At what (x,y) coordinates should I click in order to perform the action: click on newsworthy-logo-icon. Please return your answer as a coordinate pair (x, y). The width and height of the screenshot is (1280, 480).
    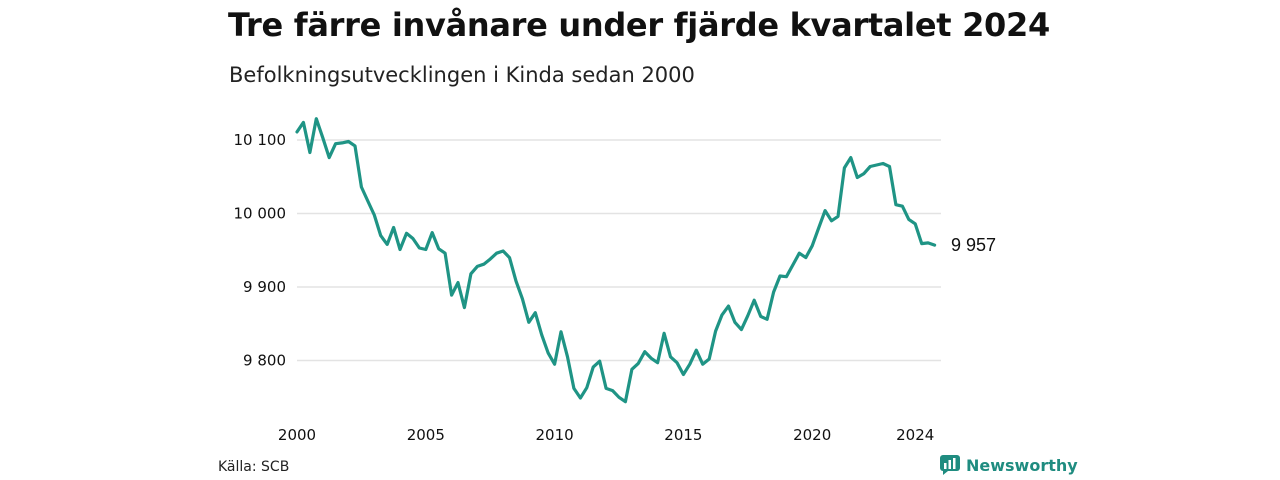
    Looking at the image, I should click on (950, 465).